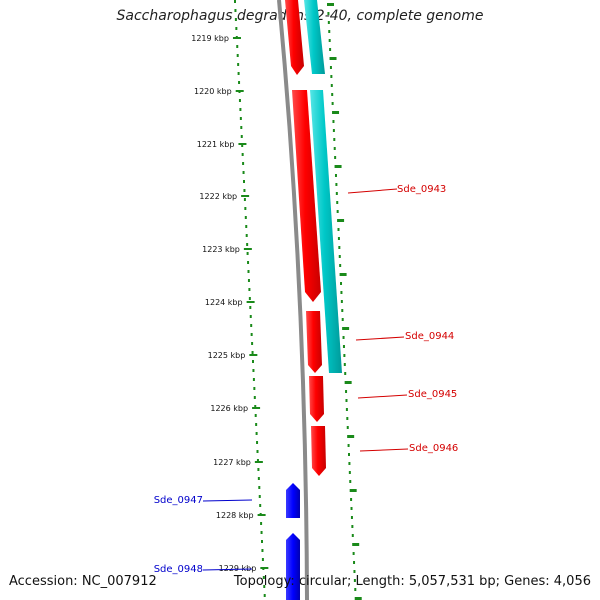 The image size is (600, 600). I want to click on gc-content-dots-right, so click(344, 301).